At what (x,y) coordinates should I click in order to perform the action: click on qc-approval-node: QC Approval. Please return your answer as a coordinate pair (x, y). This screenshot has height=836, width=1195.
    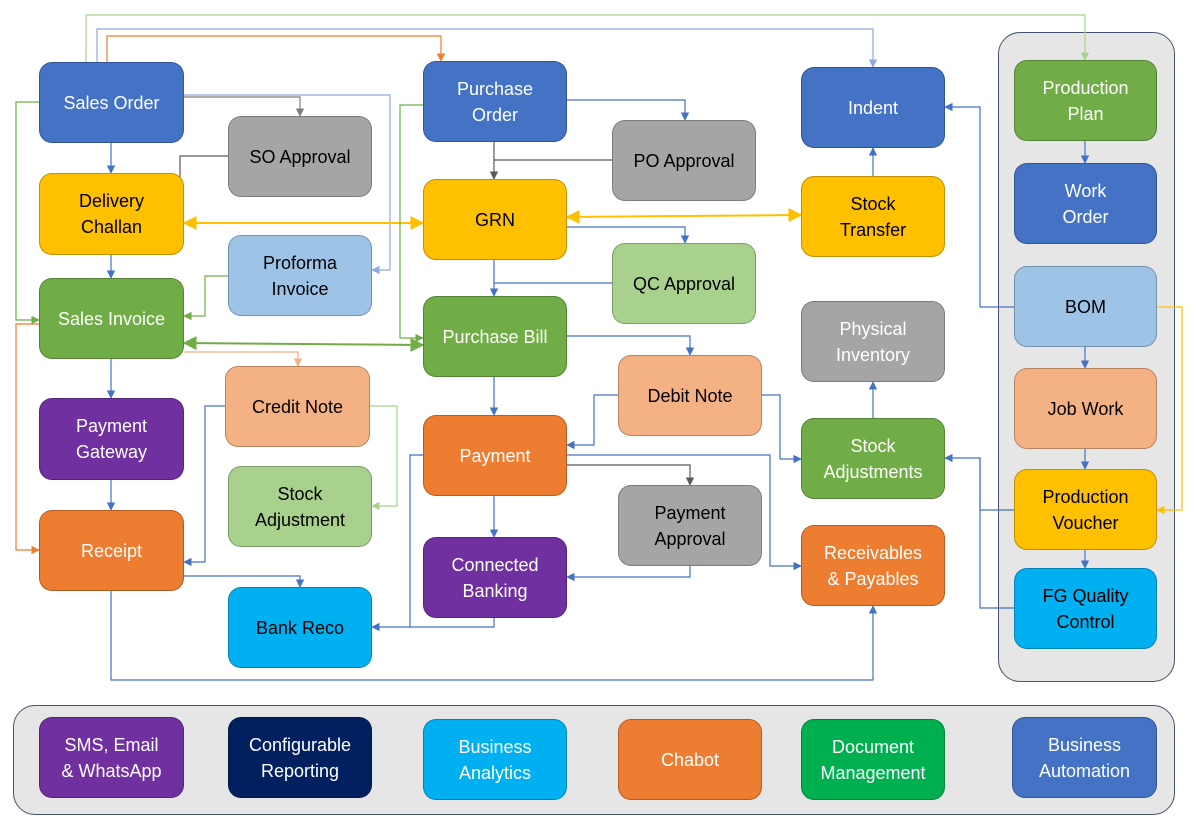
    Looking at the image, I should click on (684, 283).